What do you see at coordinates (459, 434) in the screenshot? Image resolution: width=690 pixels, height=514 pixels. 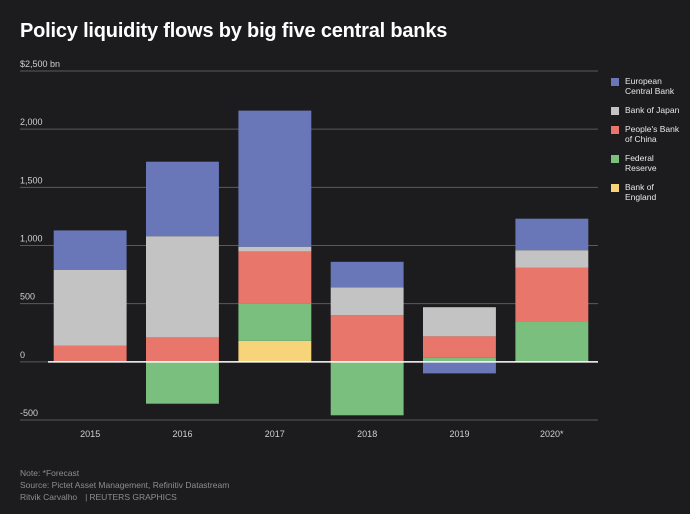 I see `x-tick-label-4: 2019` at bounding box center [459, 434].